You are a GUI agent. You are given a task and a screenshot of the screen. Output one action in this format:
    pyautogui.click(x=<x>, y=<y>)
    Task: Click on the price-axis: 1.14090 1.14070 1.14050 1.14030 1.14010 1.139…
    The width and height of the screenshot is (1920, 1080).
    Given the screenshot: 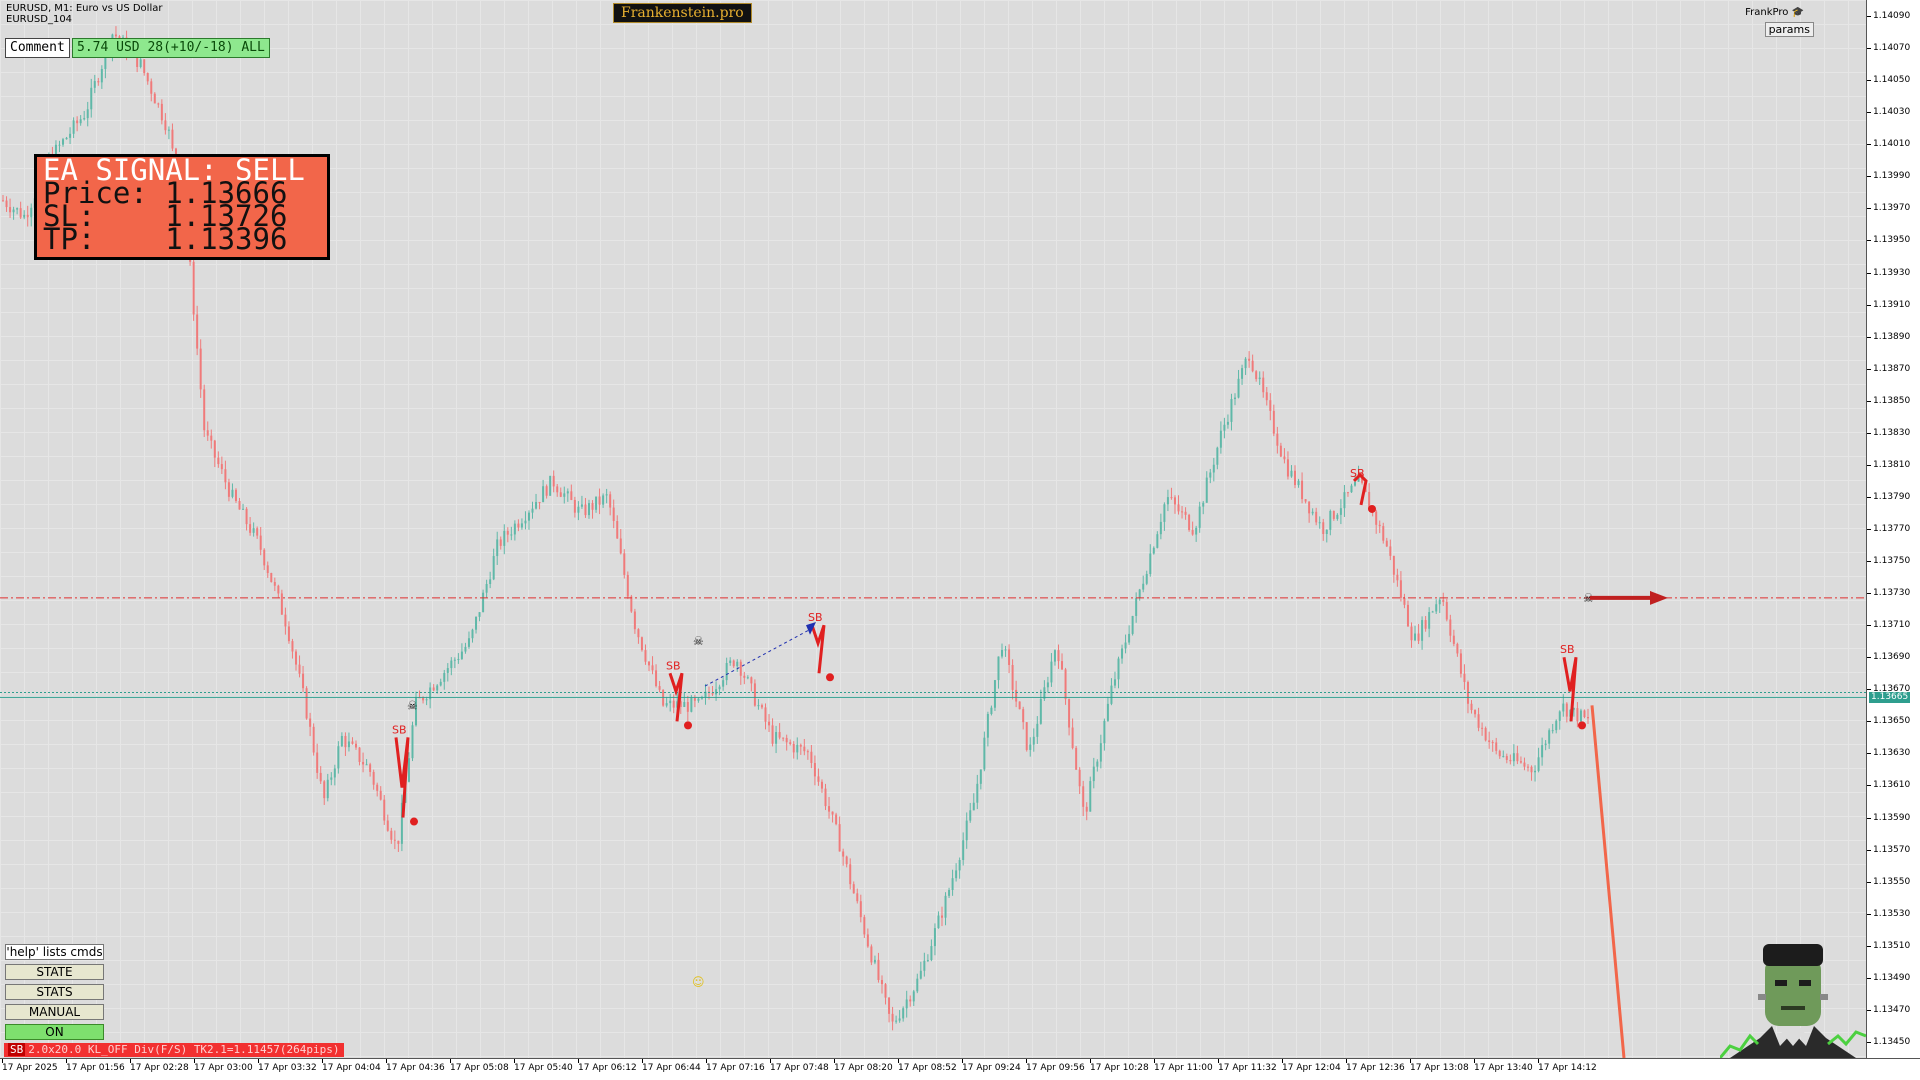 What is the action you would take?
    pyautogui.click(x=1893, y=529)
    